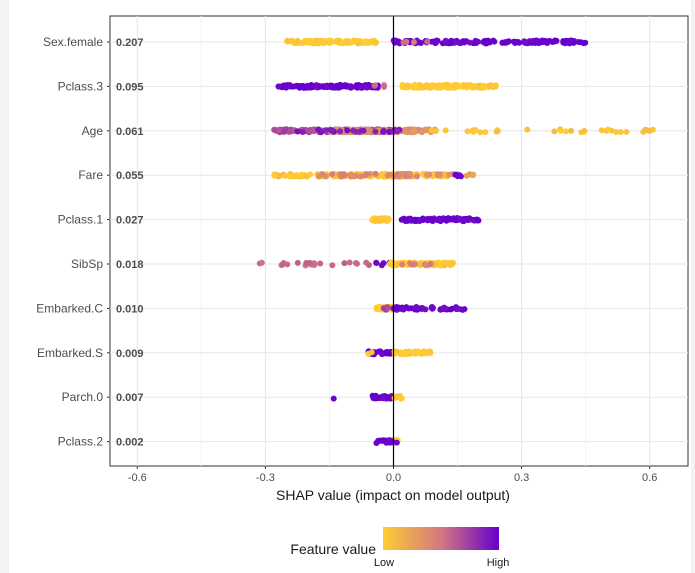  Describe the element at coordinates (81, 442) in the screenshot. I see `feature-label: Pclass.2` at that location.